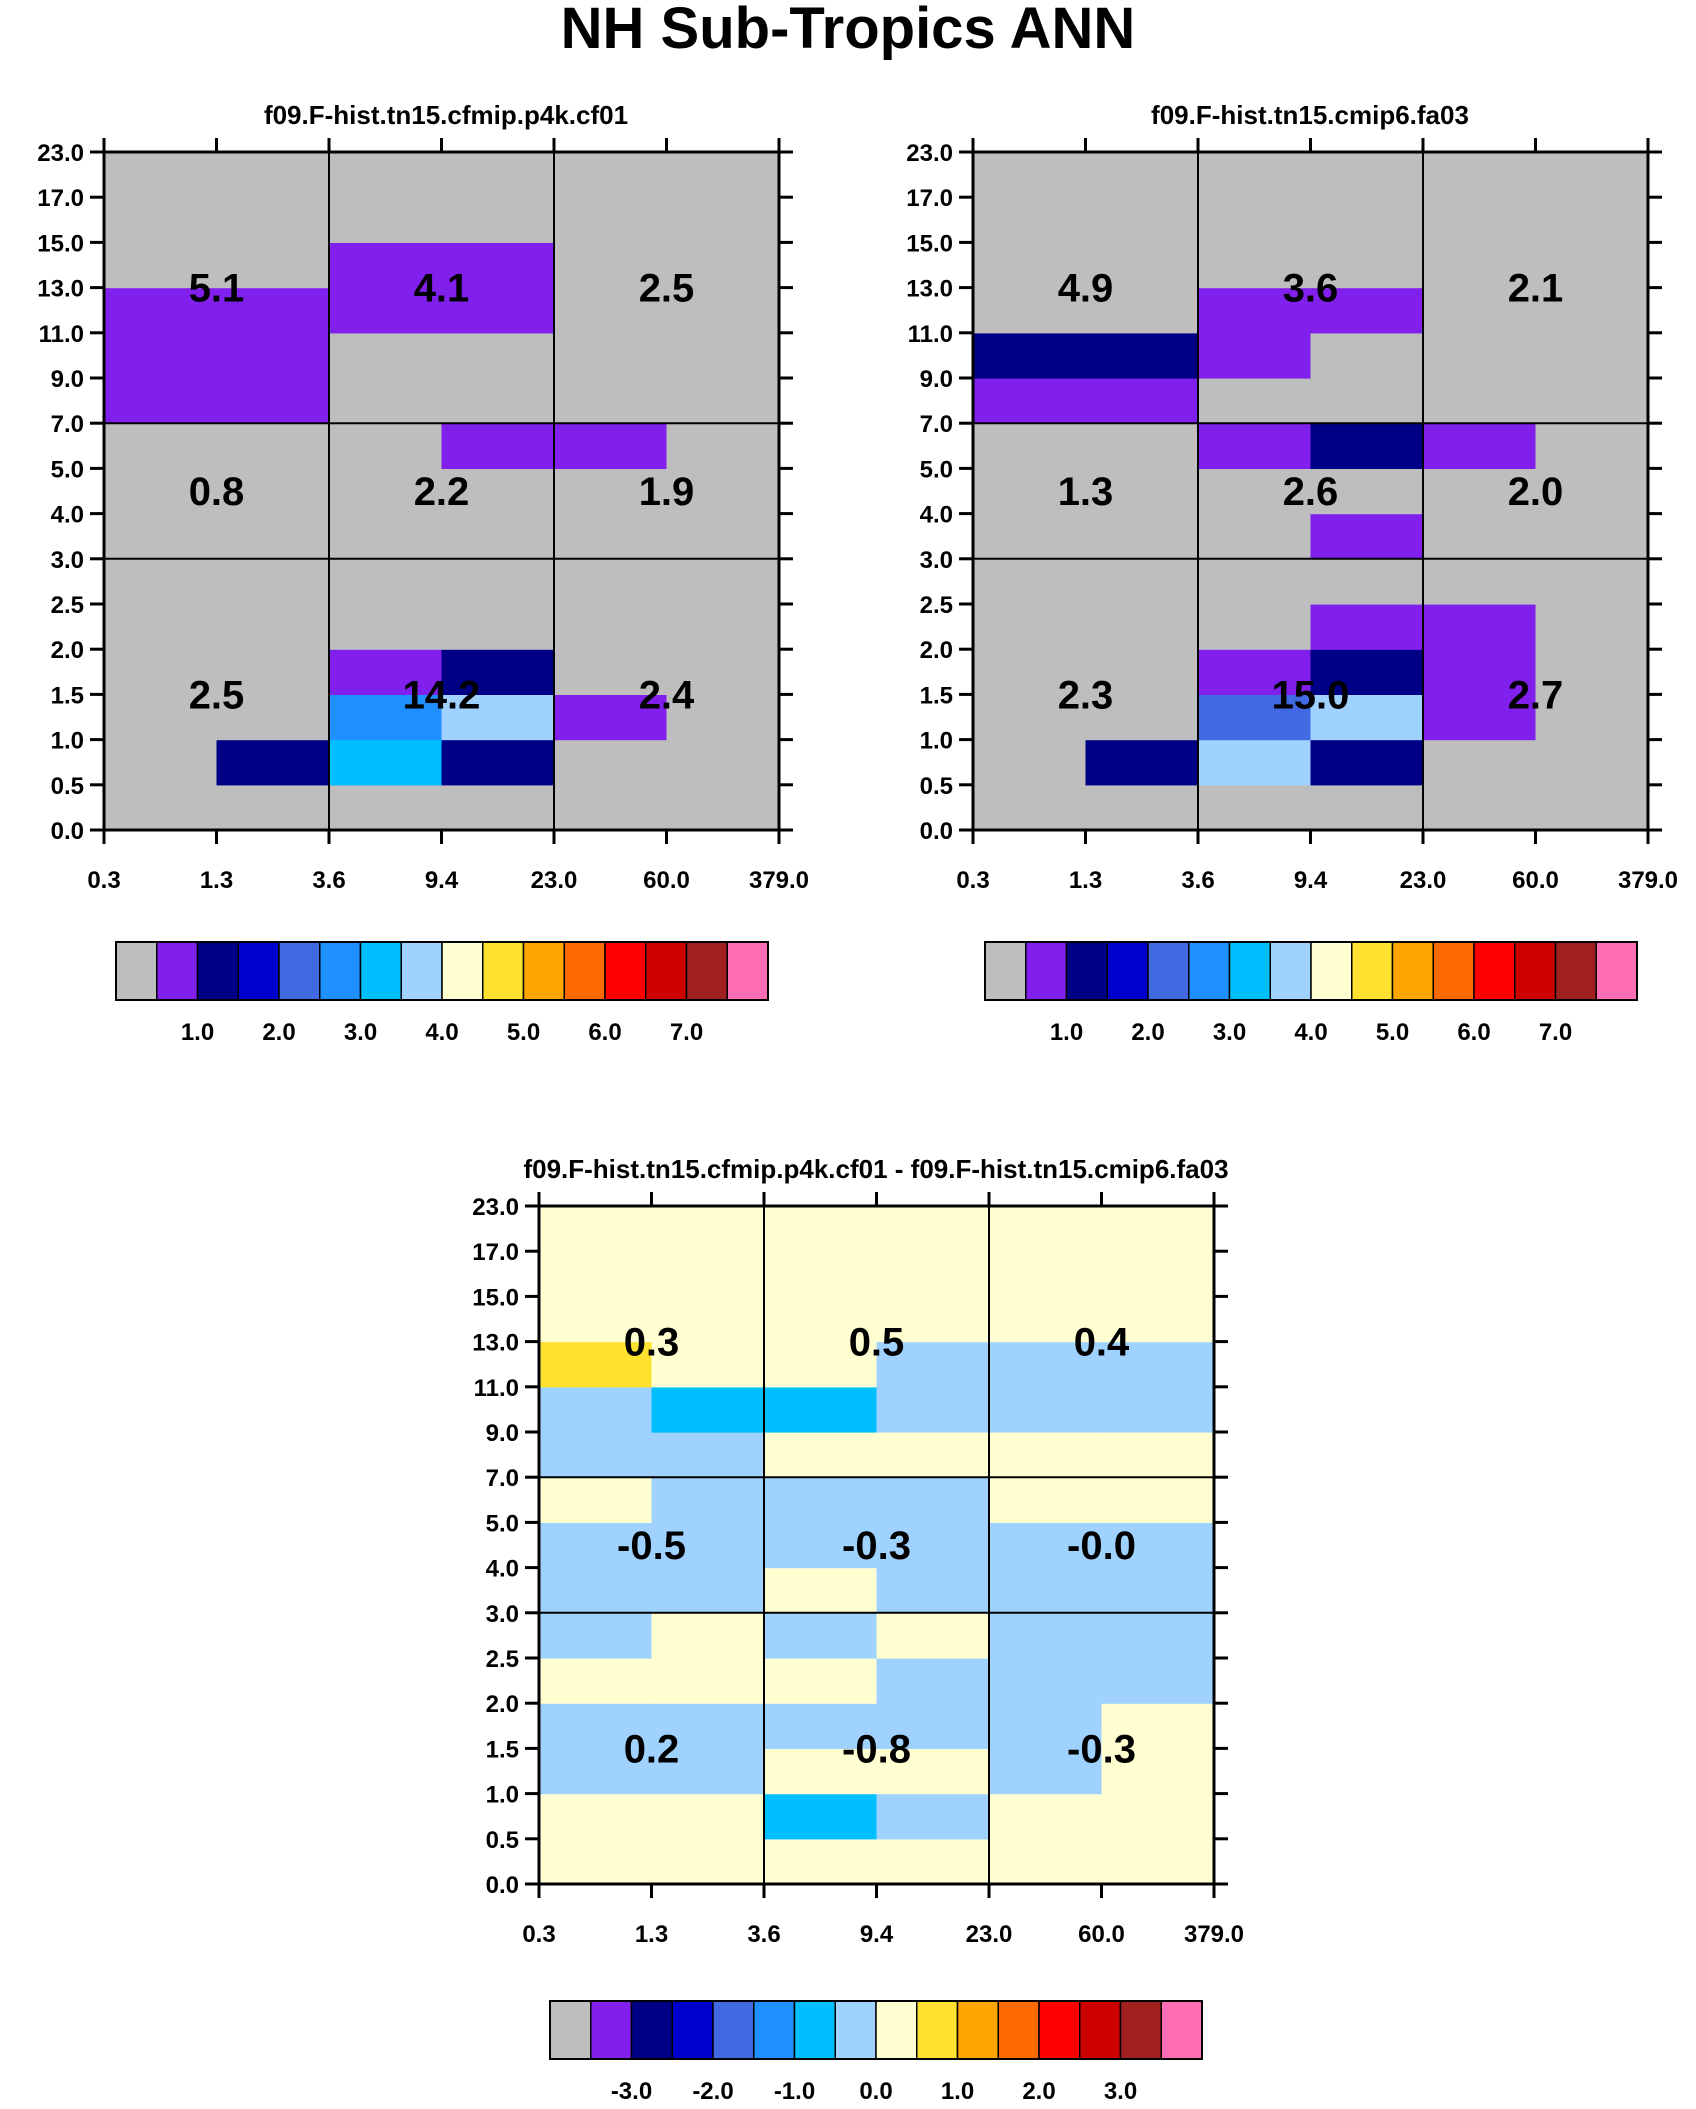 Image resolution: width=1696 pixels, height=2109 pixels. Describe the element at coordinates (60, 289) in the screenshot. I see `y-tick-label: 13.0` at that location.